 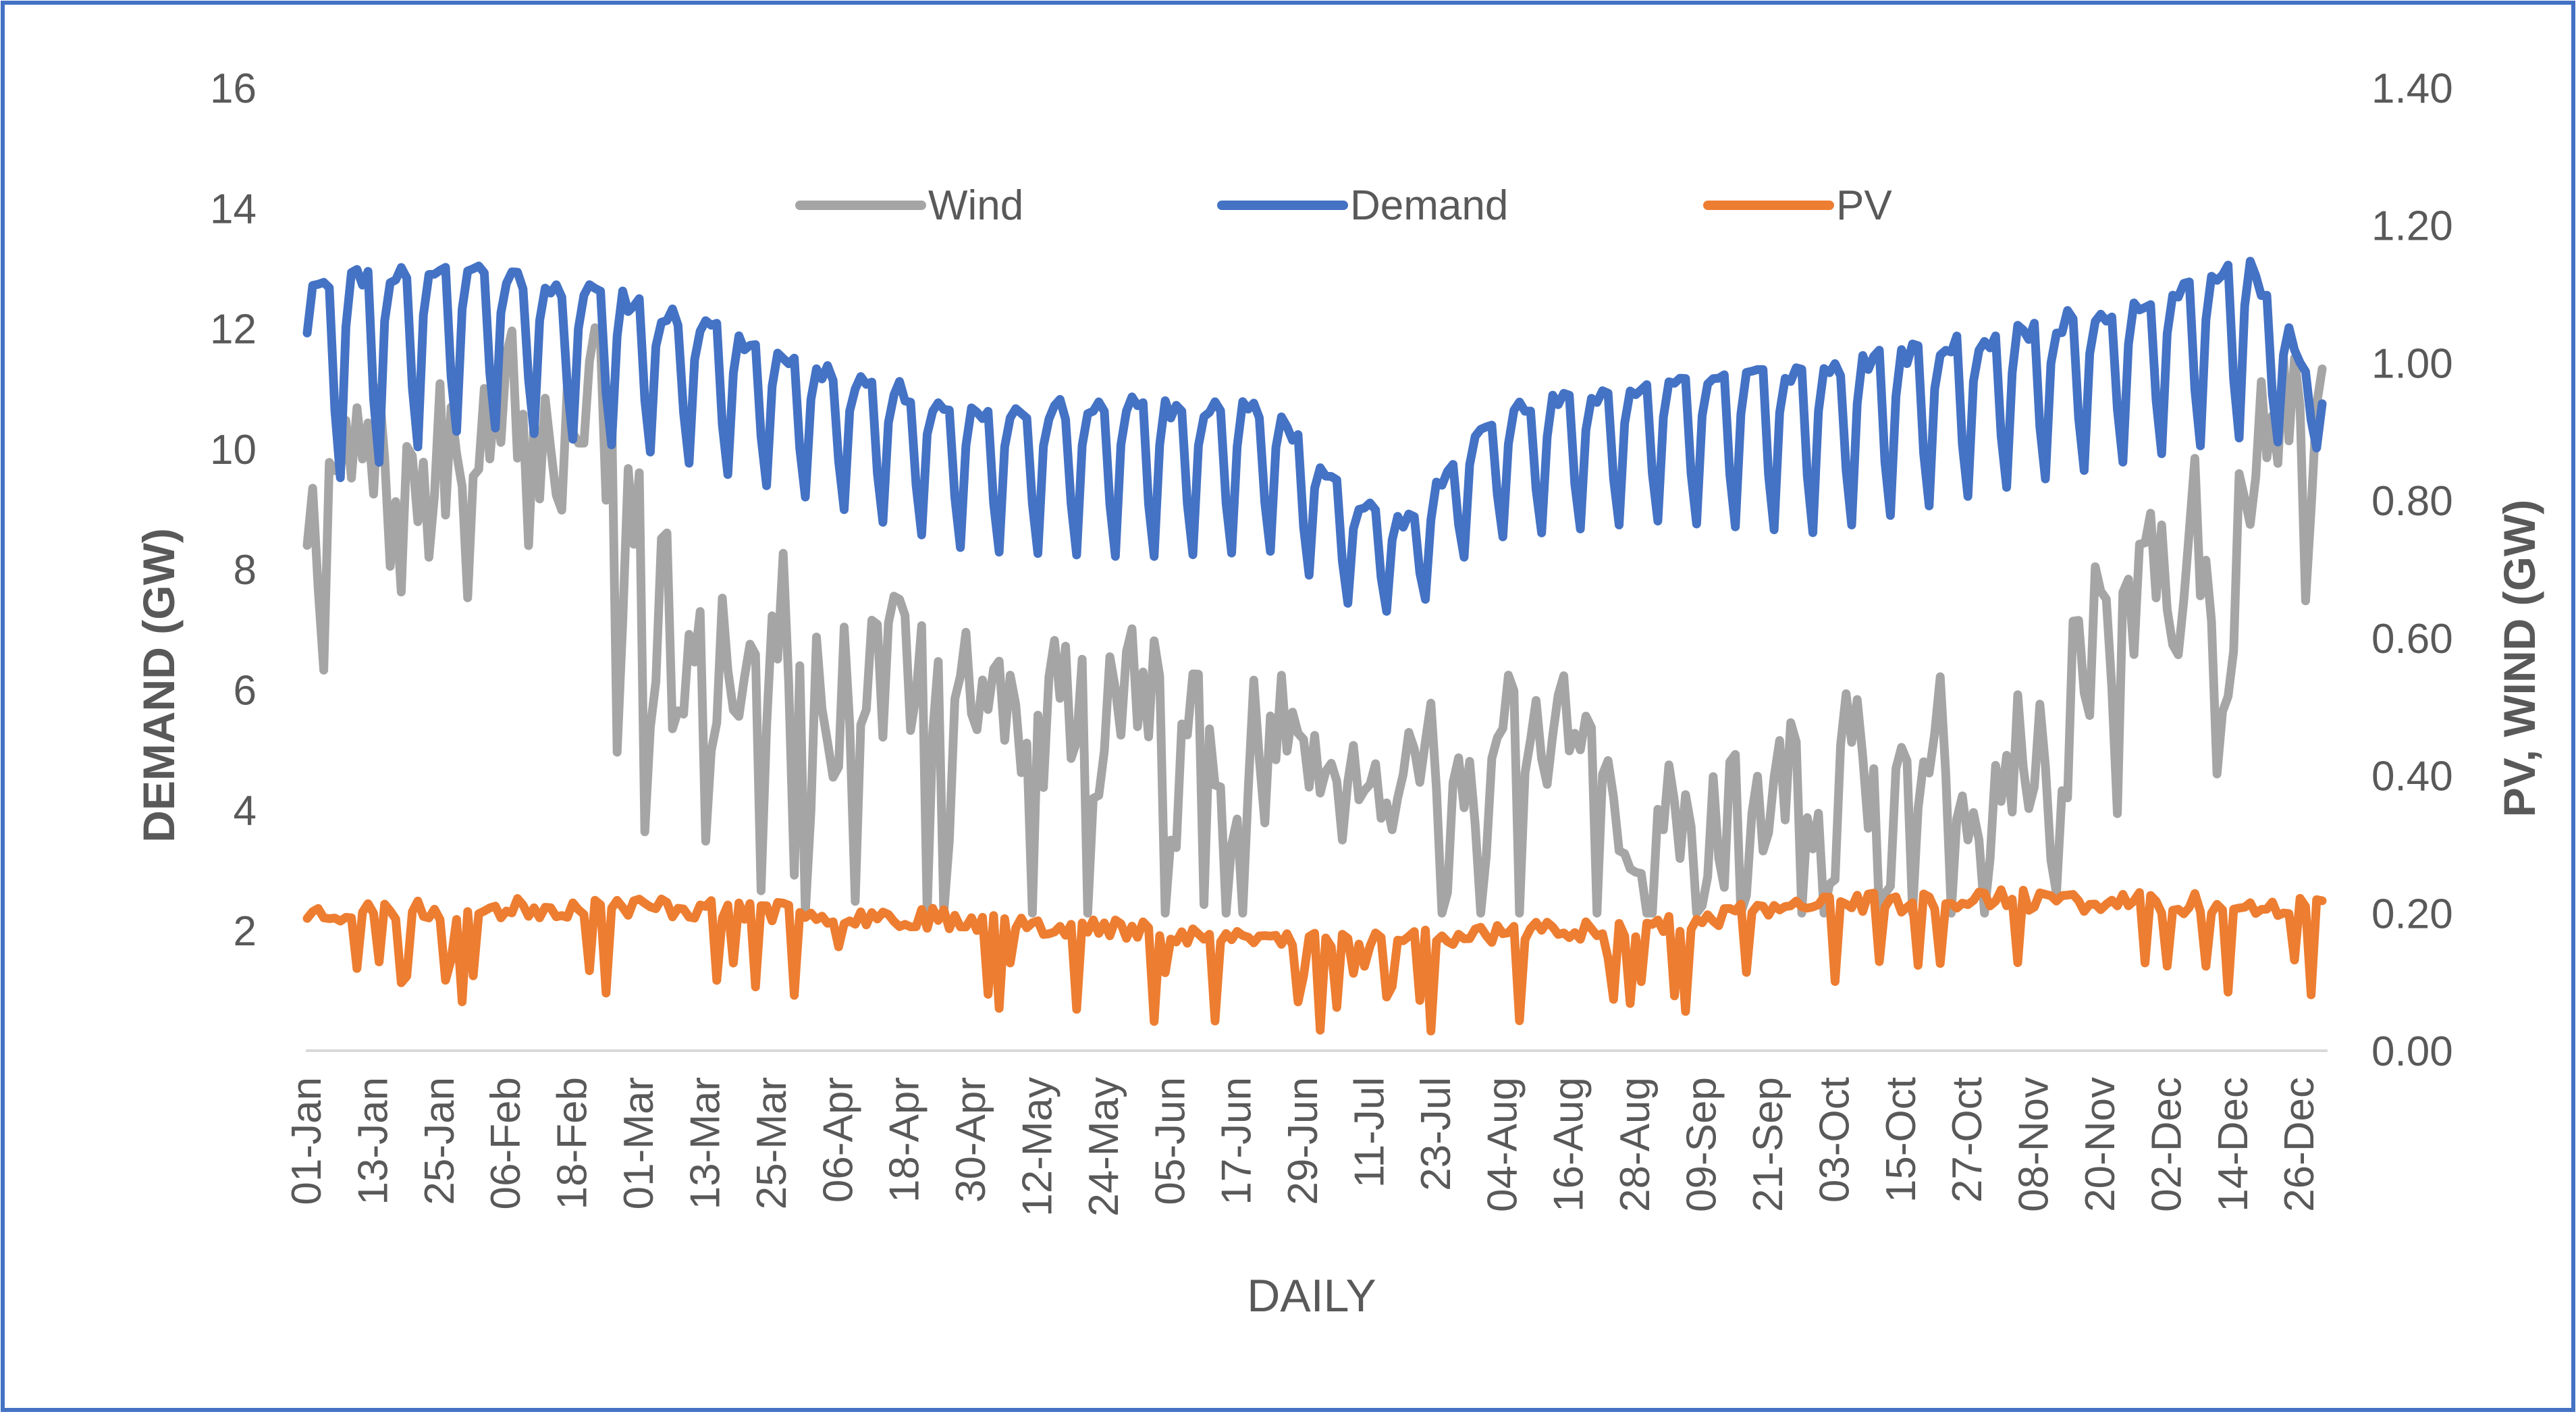 What do you see at coordinates (572, 1143) in the screenshot?
I see `x-tick-label: 18-Feb` at bounding box center [572, 1143].